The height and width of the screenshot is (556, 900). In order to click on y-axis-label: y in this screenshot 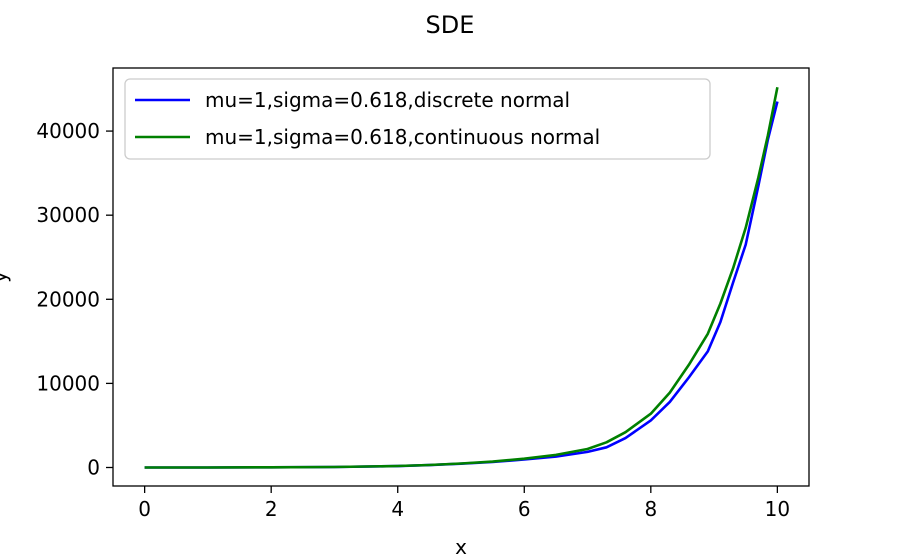, I will do `click(5, 277)`.